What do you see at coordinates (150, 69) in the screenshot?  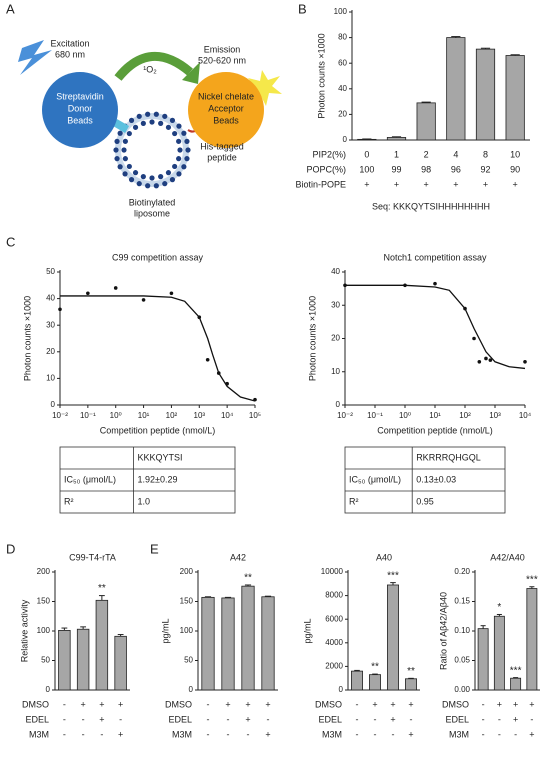 I see `singlet-oxygen-label: ¹O₂` at bounding box center [150, 69].